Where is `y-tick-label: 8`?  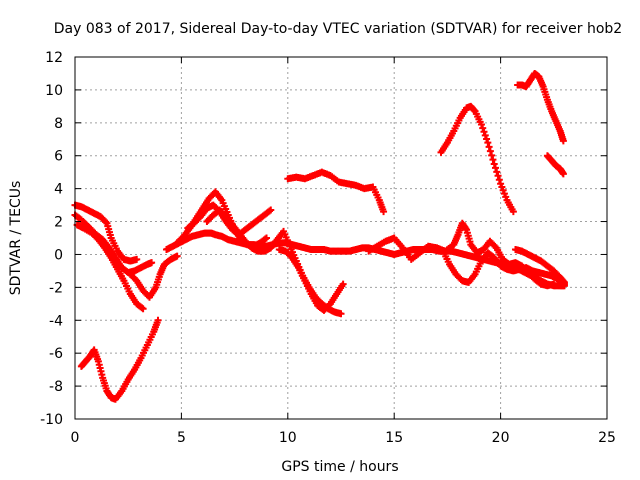
y-tick-label: 8 is located at coordinates (58, 124).